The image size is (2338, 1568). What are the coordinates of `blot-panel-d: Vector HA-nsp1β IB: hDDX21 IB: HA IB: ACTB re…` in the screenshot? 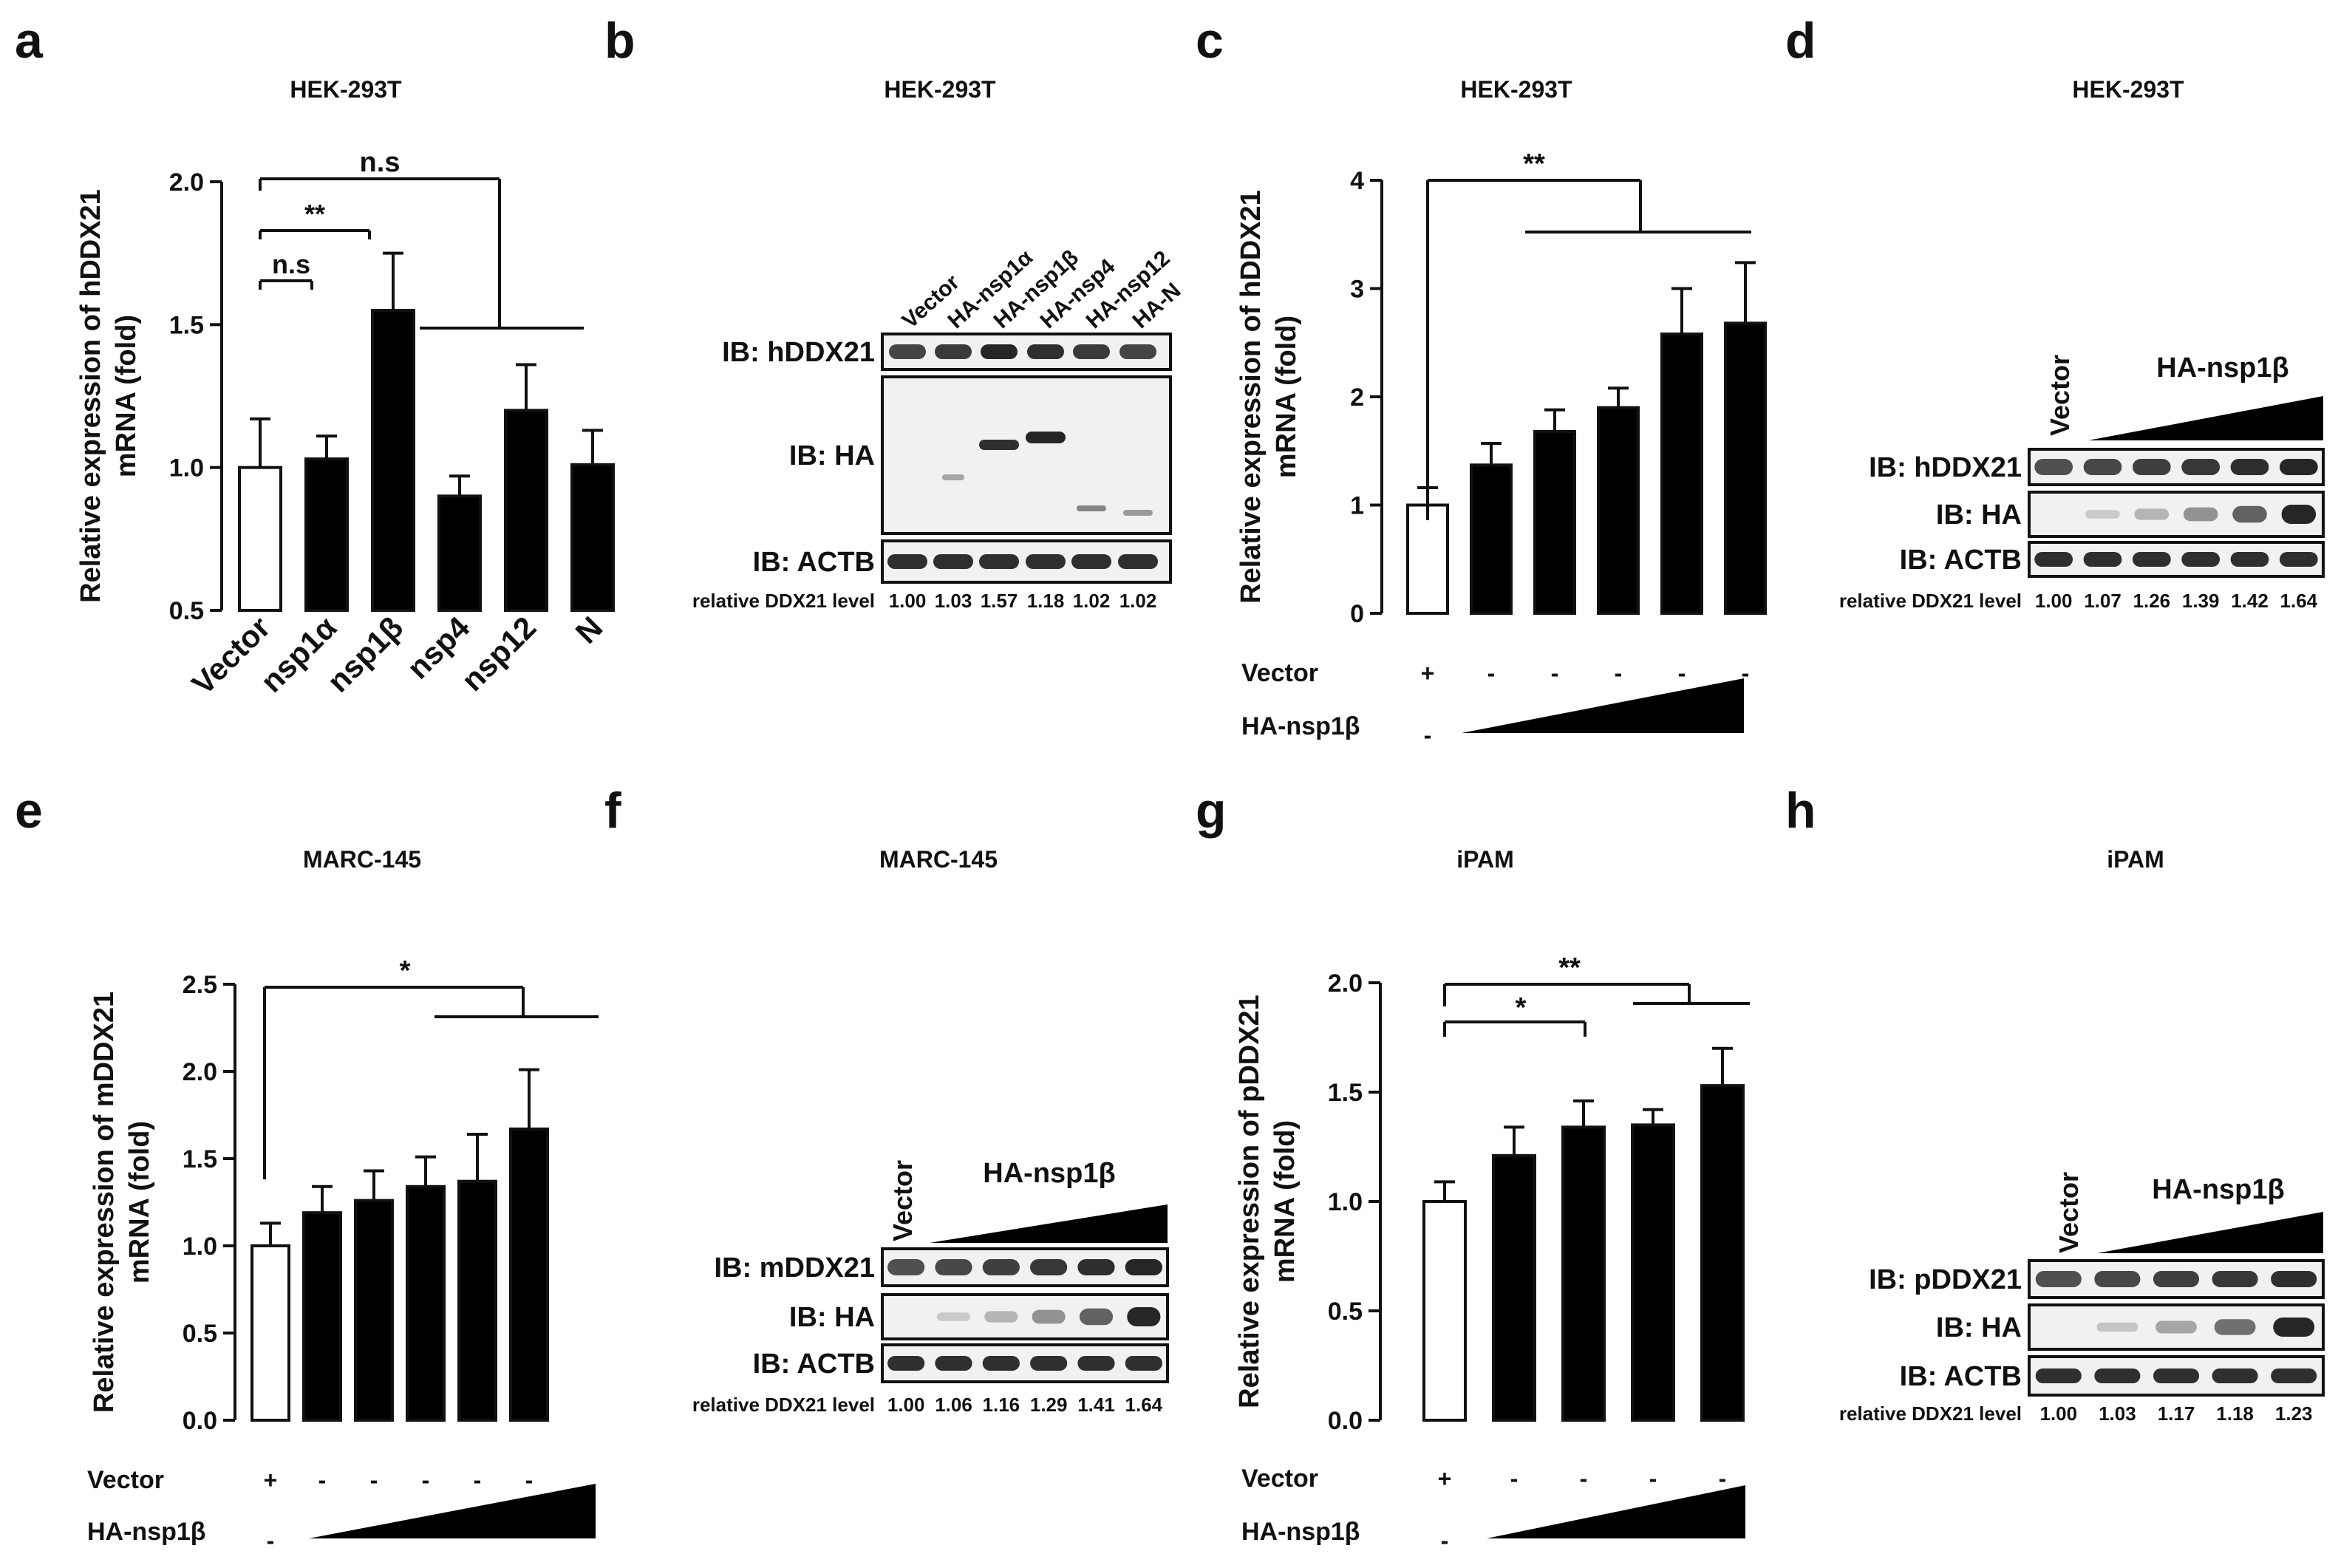 It's located at (2082, 482).